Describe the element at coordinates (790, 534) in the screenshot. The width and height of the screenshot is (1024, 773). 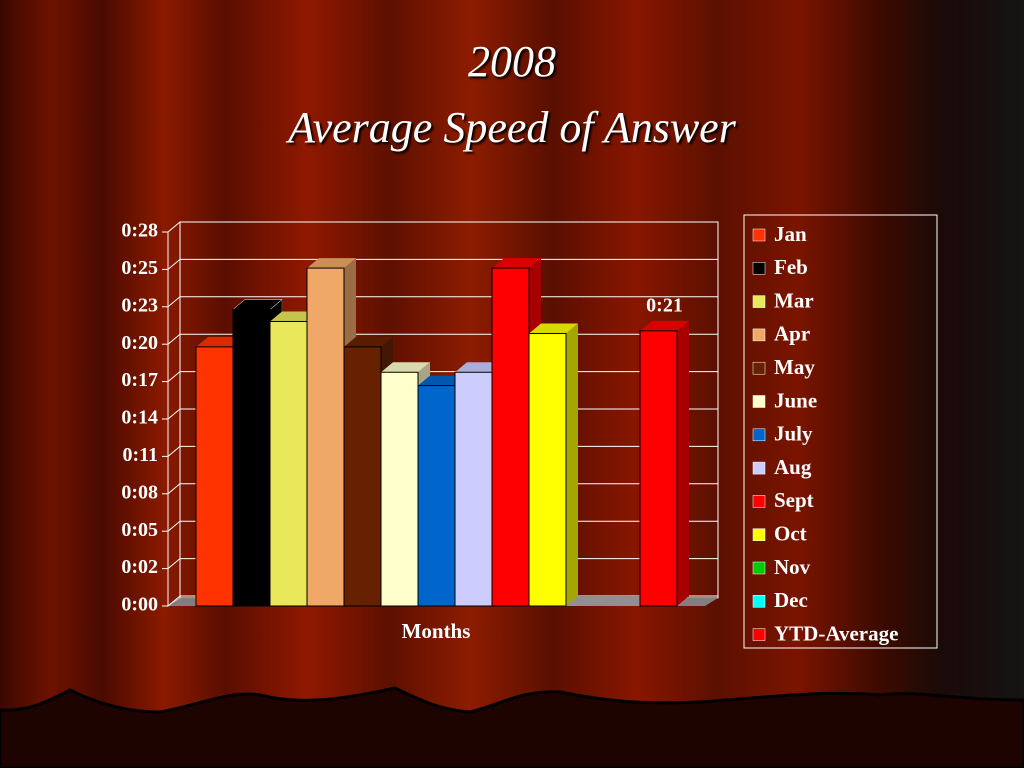
I see `legend-label: Oct` at that location.